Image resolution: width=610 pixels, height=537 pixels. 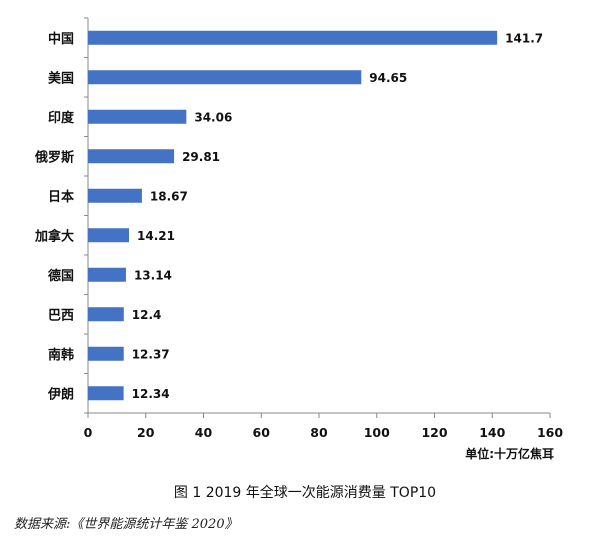 What do you see at coordinates (151, 354) in the screenshot?
I see `value-label: 12.37` at bounding box center [151, 354].